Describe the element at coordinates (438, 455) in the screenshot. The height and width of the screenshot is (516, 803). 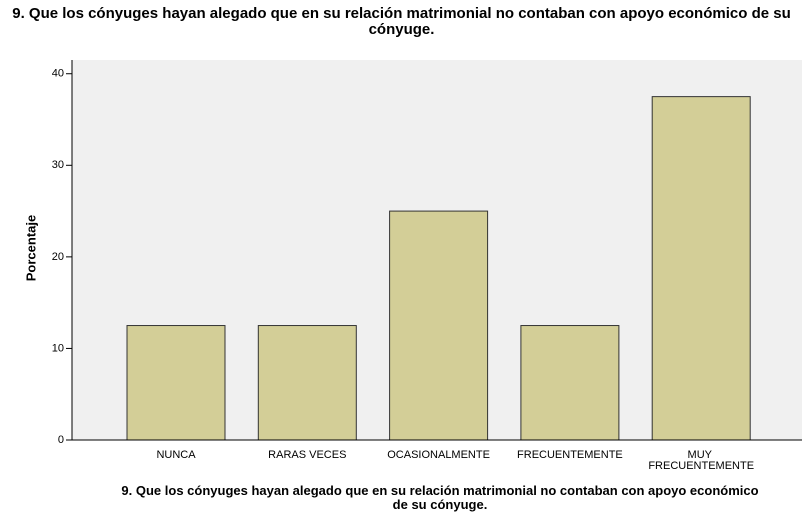
I see `x-tick-label: OCASIONALMENTE` at that location.